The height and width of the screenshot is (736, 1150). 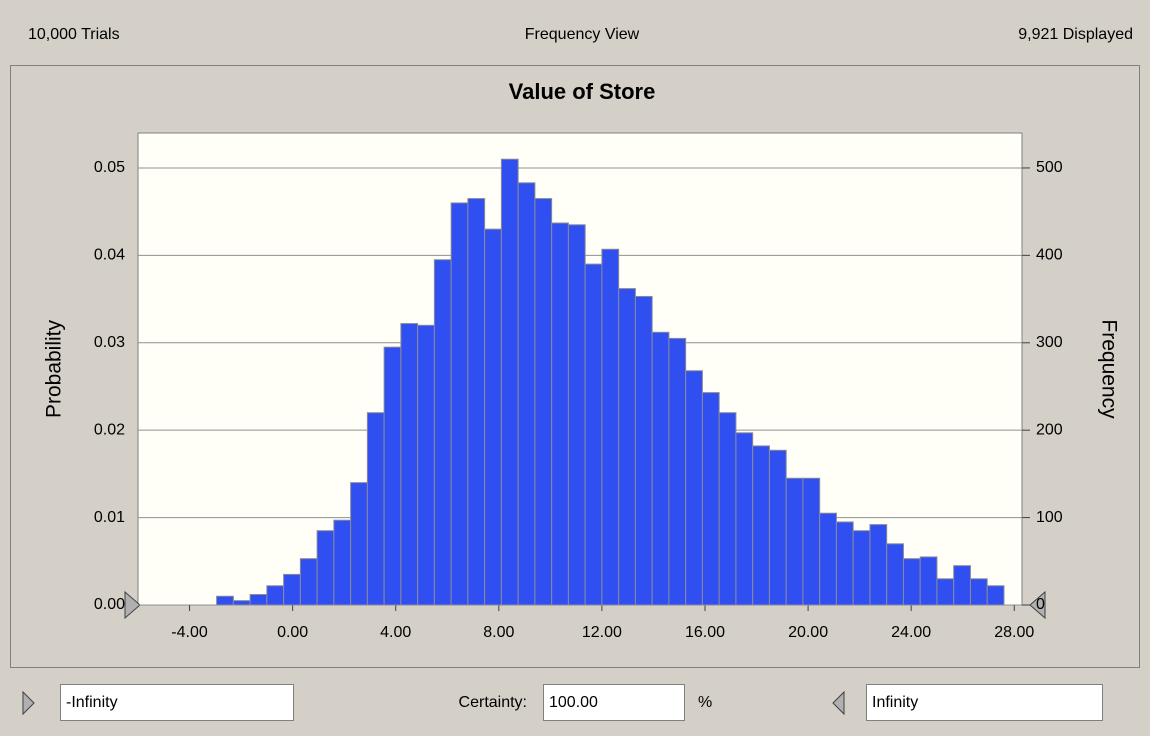 I want to click on y-axis-label: Probability, so click(x=54, y=368).